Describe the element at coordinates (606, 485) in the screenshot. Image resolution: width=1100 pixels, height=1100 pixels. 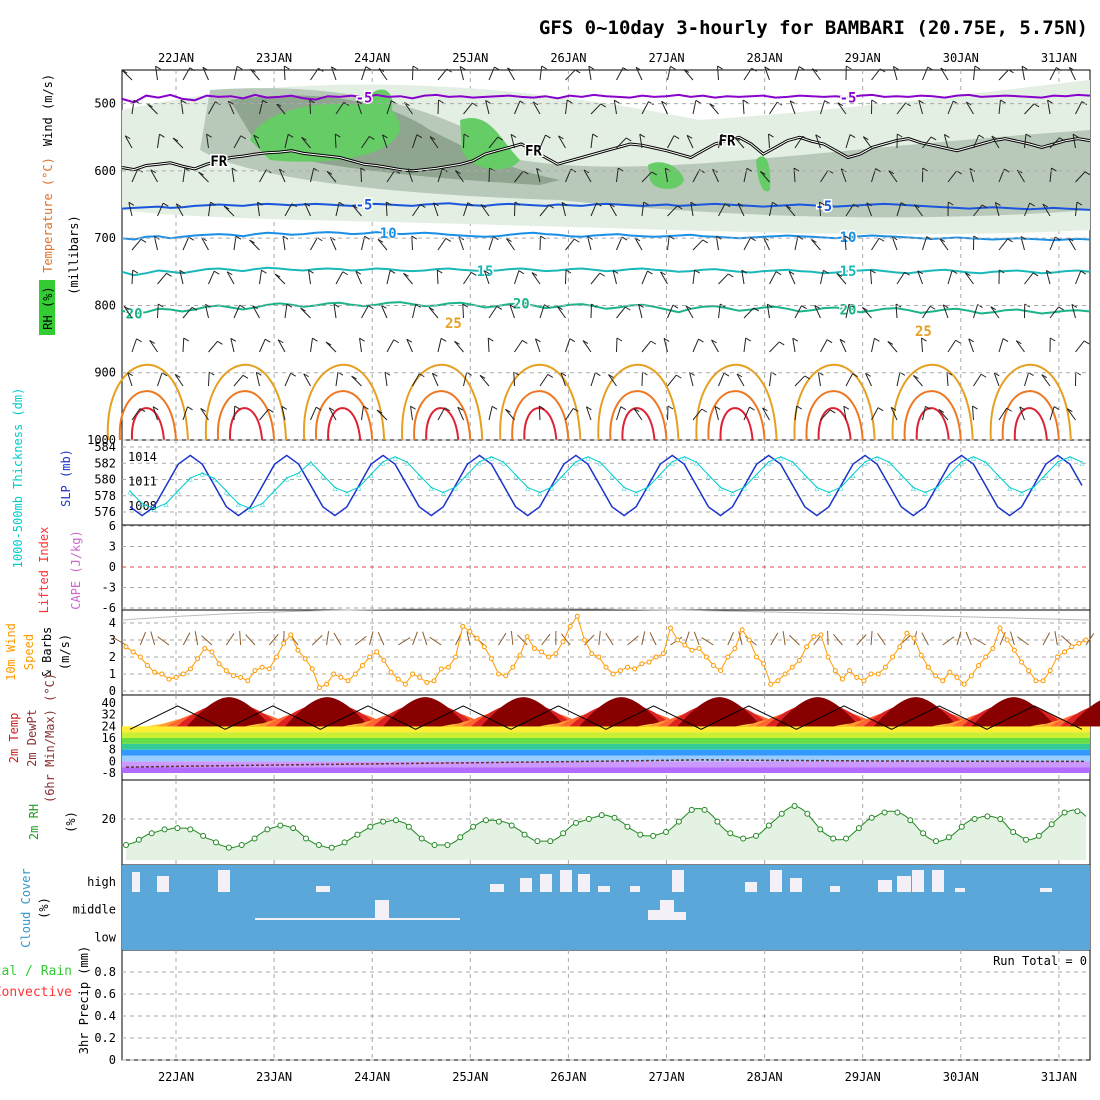
I see `slp-line` at that location.